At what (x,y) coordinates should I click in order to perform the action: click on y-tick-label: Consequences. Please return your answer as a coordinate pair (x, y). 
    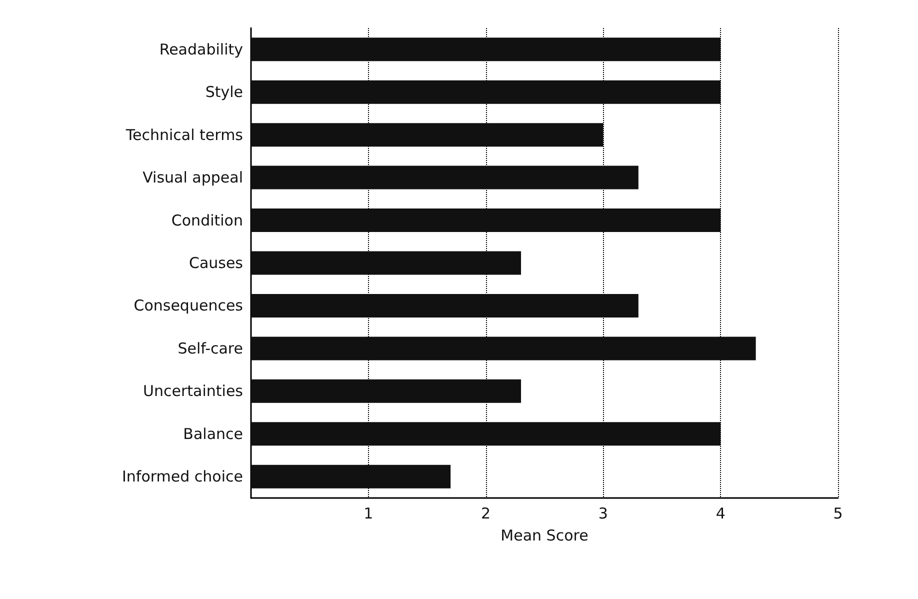
    Looking at the image, I should click on (189, 305).